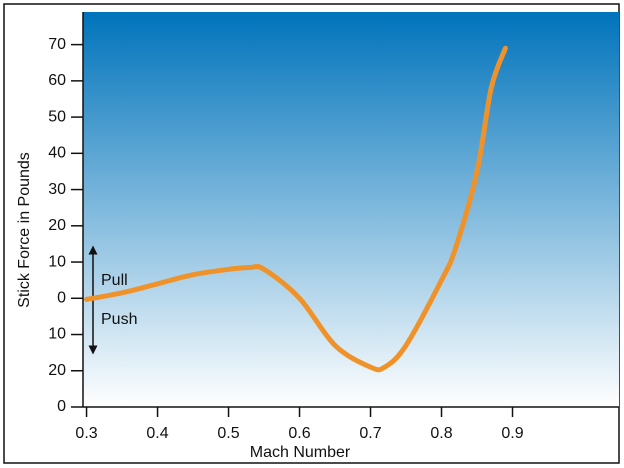  What do you see at coordinates (157, 433) in the screenshot?
I see `x-tick-label: 0.4` at bounding box center [157, 433].